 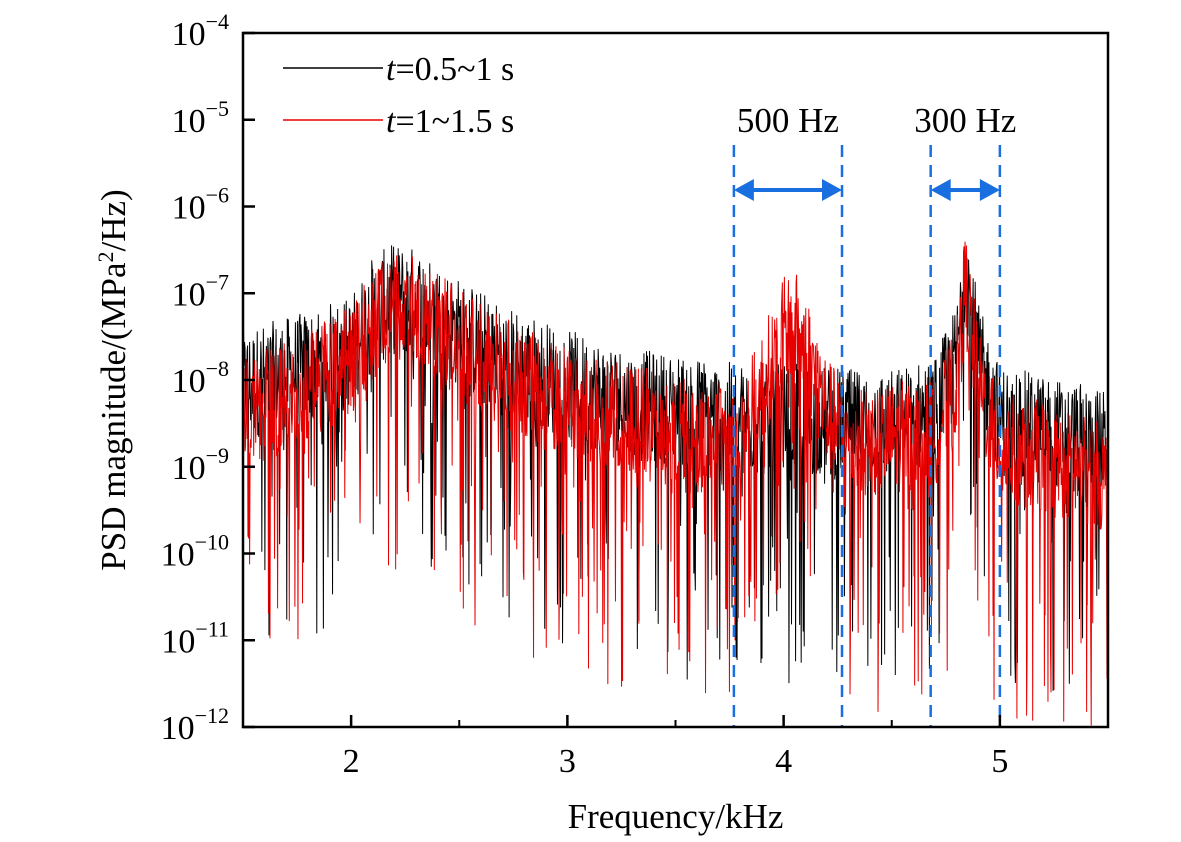 What do you see at coordinates (200, 378) in the screenshot?
I see `y-tick-label: 10⁻⁸` at bounding box center [200, 378].